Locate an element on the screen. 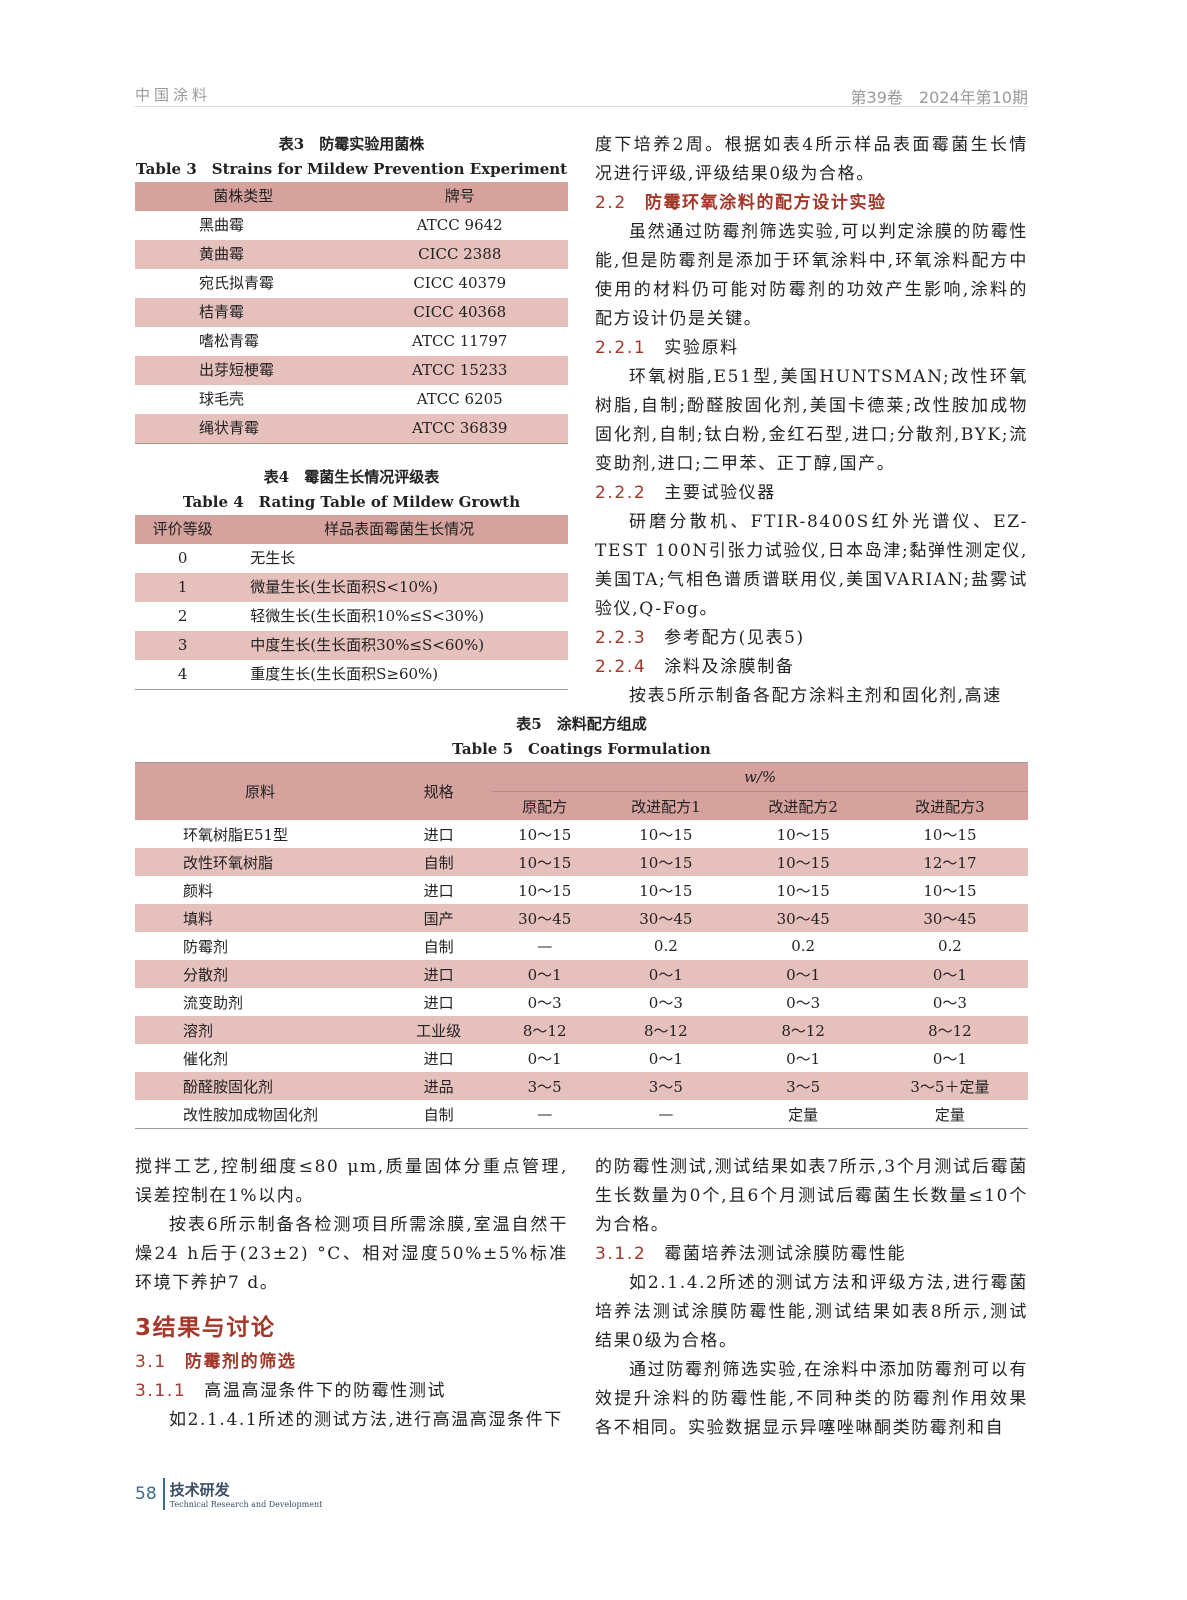 The height and width of the screenshot is (1600, 1187). table-row: 改性胺加成物固化剂 自制 — — 定量 定量 is located at coordinates (581, 1114).